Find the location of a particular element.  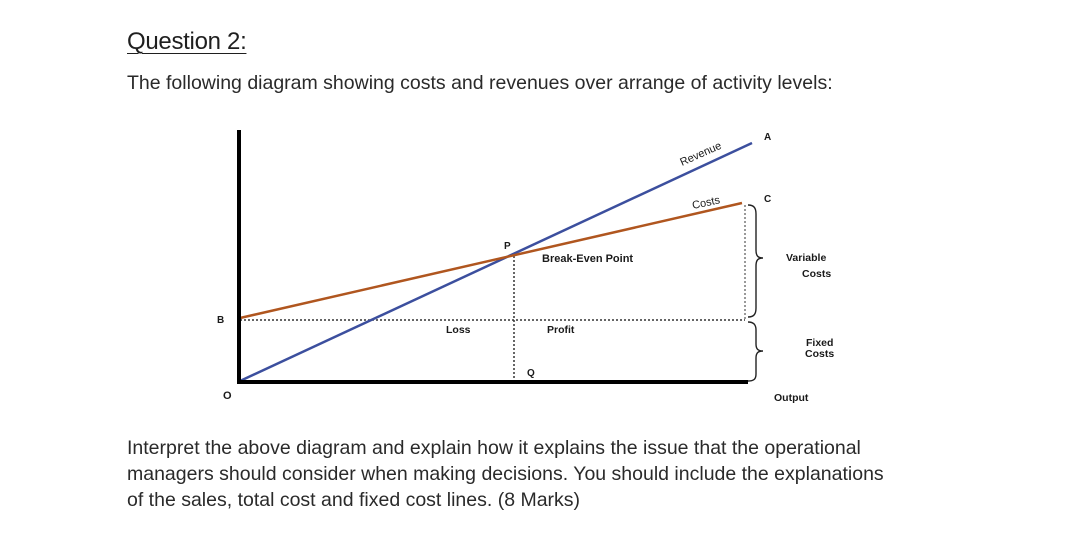

break-even-point-label: P is located at coordinates (507, 246).